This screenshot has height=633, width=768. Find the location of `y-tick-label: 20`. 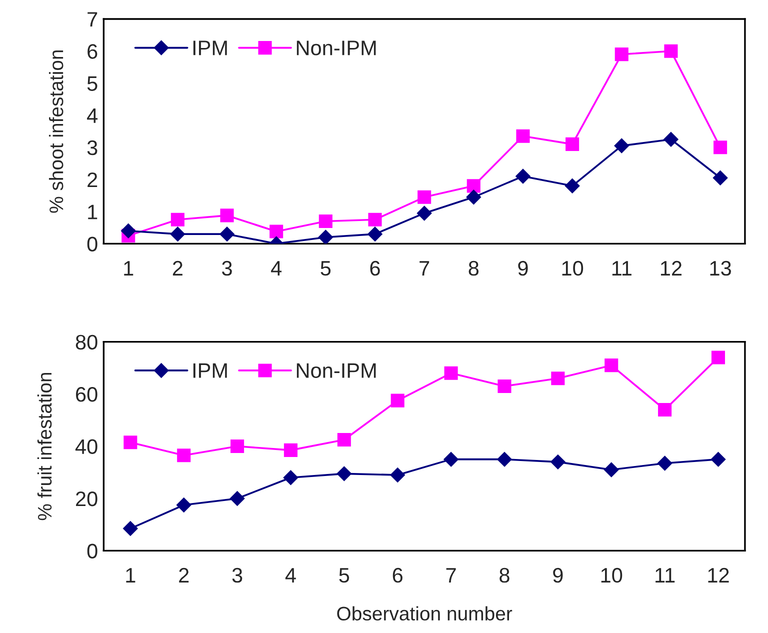

y-tick-label: 20 is located at coordinates (87, 498).